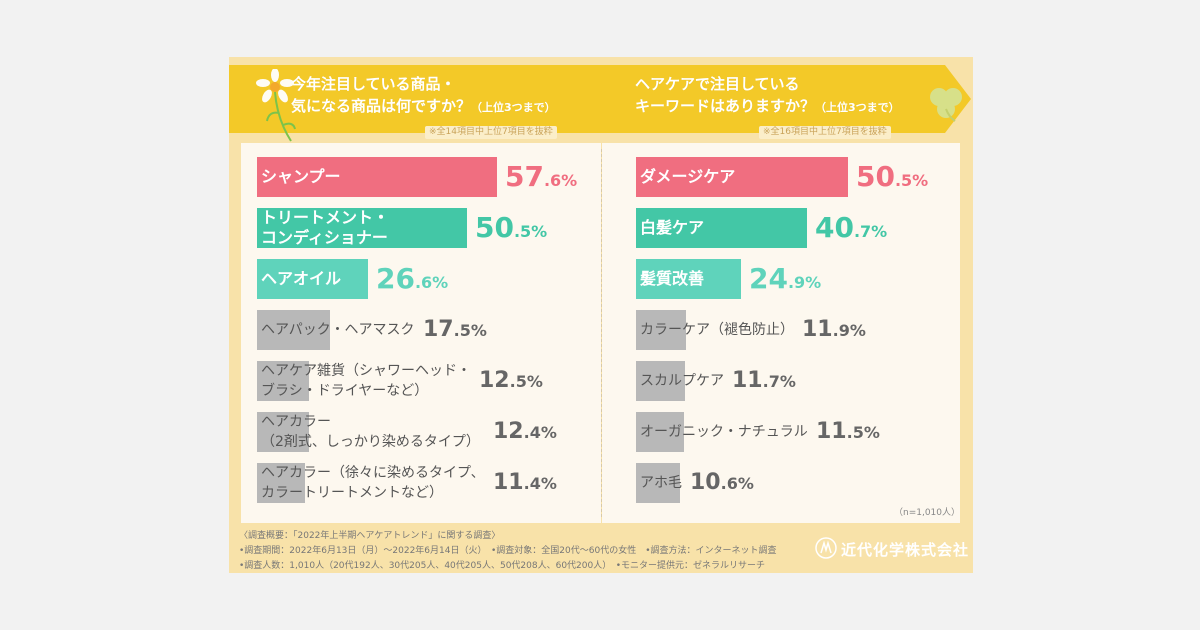 This screenshot has height=630, width=1200. I want to click on value-label: 11.7%, so click(764, 380).